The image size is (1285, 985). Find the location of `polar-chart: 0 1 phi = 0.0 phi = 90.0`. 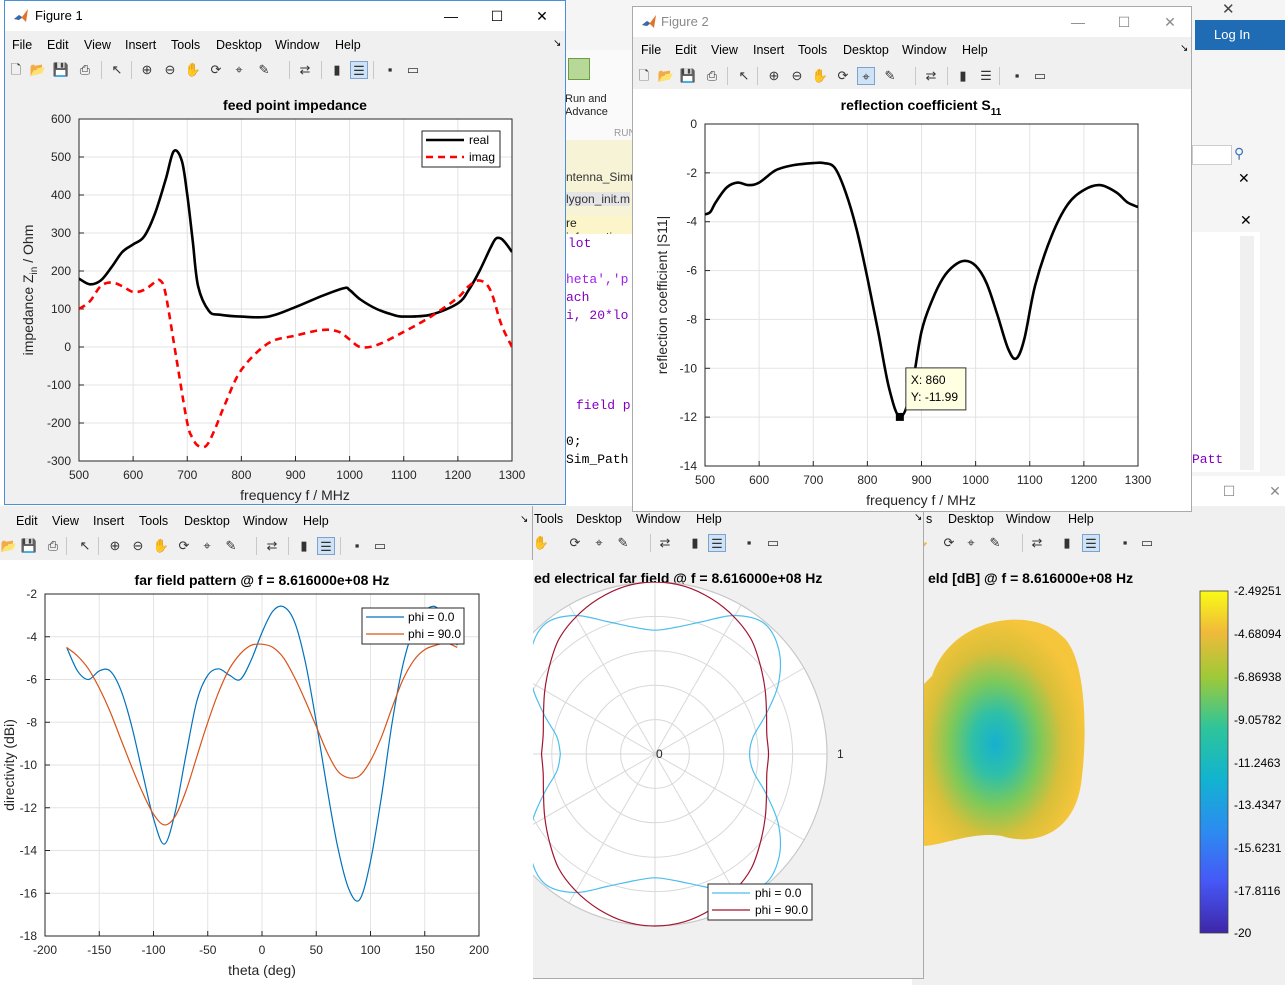

polar-chart: 0 1 phi = 0.0 phi = 90.0 is located at coordinates (728, 782).